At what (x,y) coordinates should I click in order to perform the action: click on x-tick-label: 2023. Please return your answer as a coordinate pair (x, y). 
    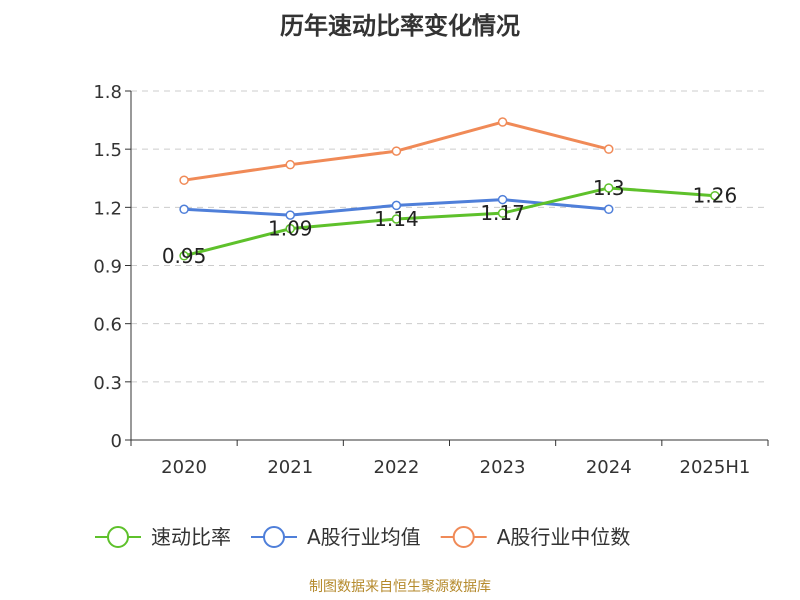
    Looking at the image, I should click on (503, 467).